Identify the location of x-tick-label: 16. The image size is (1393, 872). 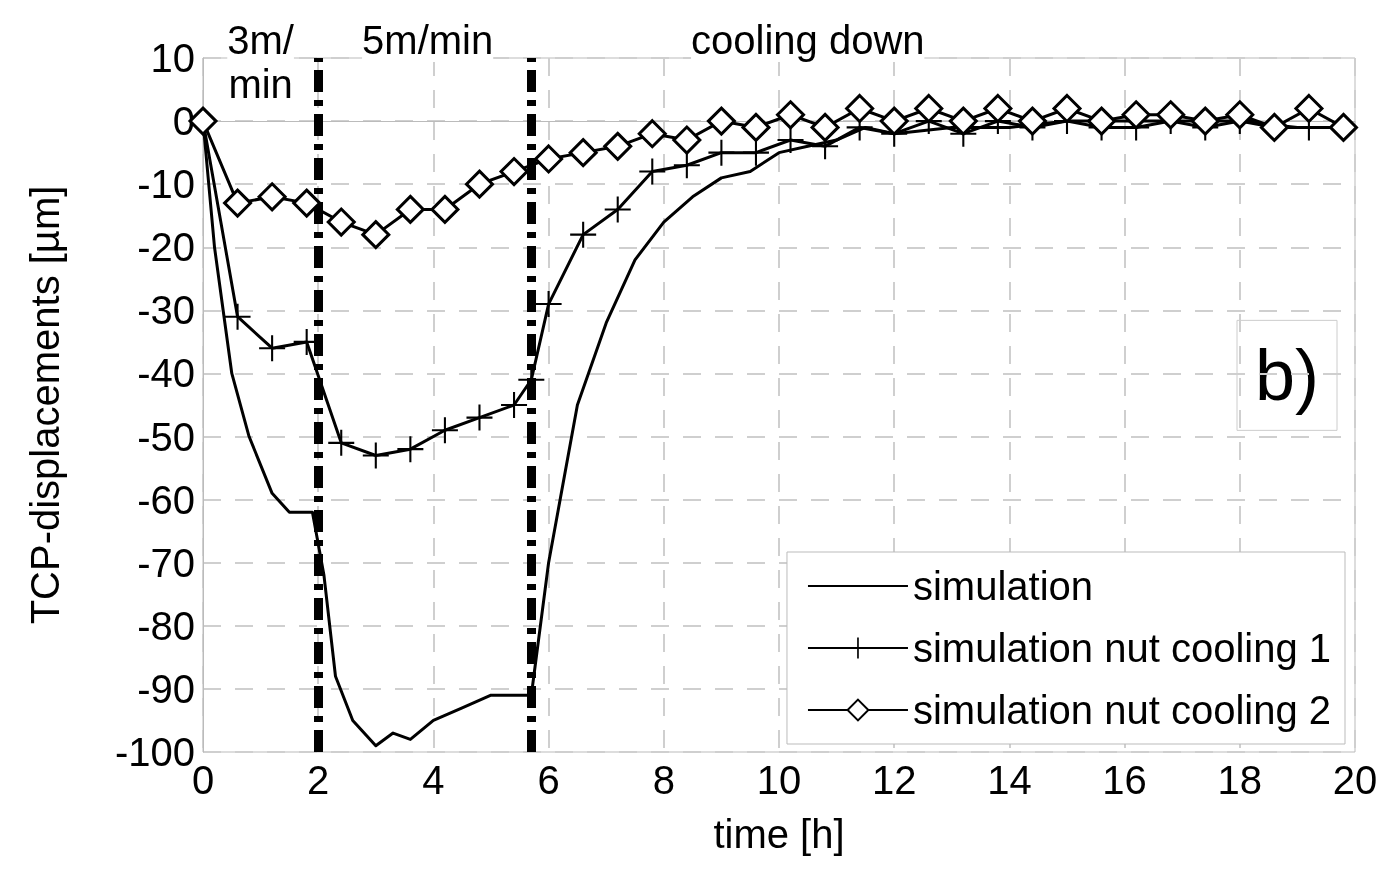
(1124, 780).